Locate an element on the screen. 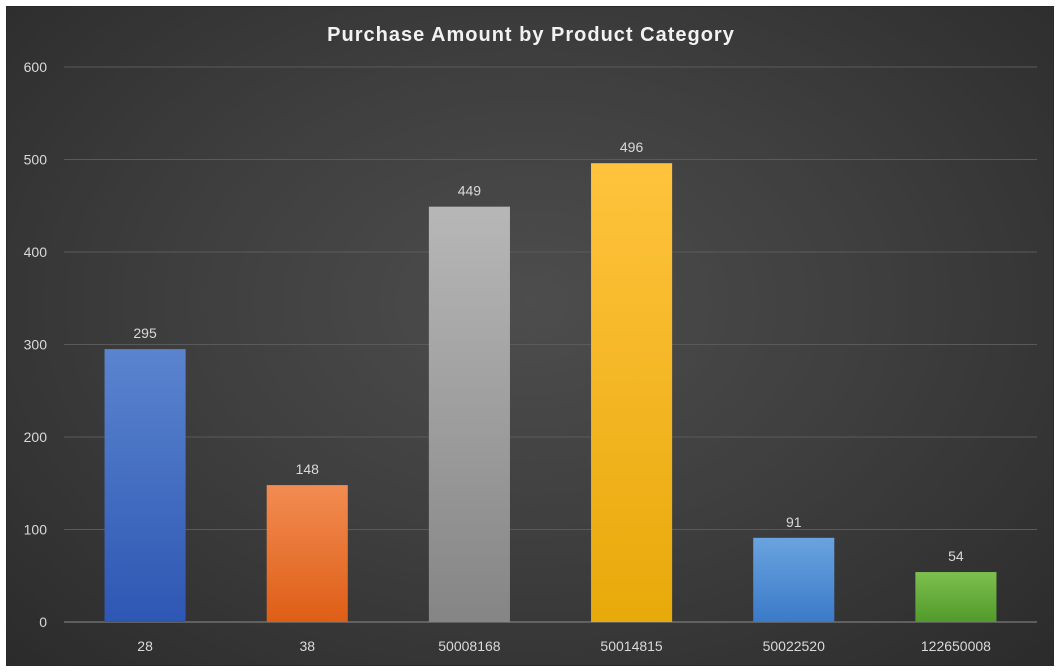 This screenshot has height=672, width=1060. data-label: 148 is located at coordinates (308, 469).